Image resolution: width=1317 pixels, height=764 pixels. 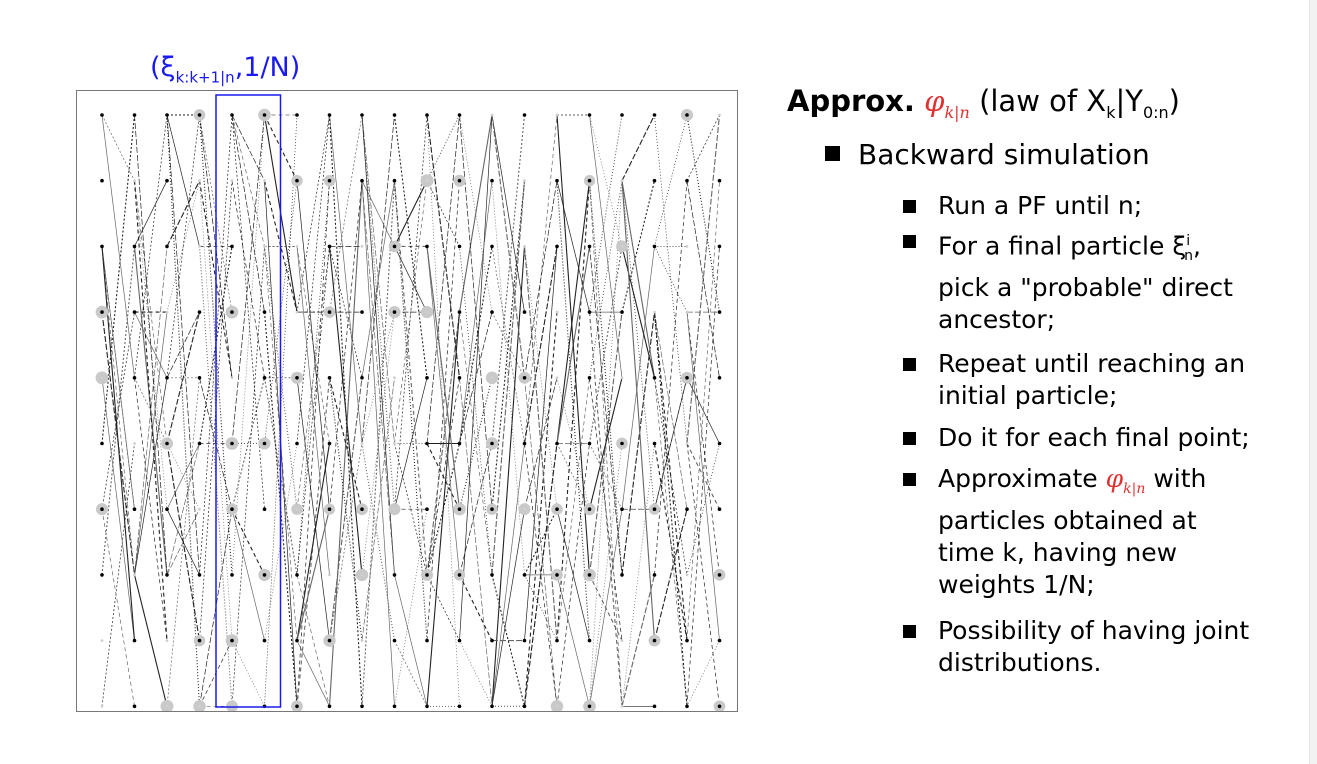 I want to click on bullet-level1: Backward simulation, so click(x=987, y=154).